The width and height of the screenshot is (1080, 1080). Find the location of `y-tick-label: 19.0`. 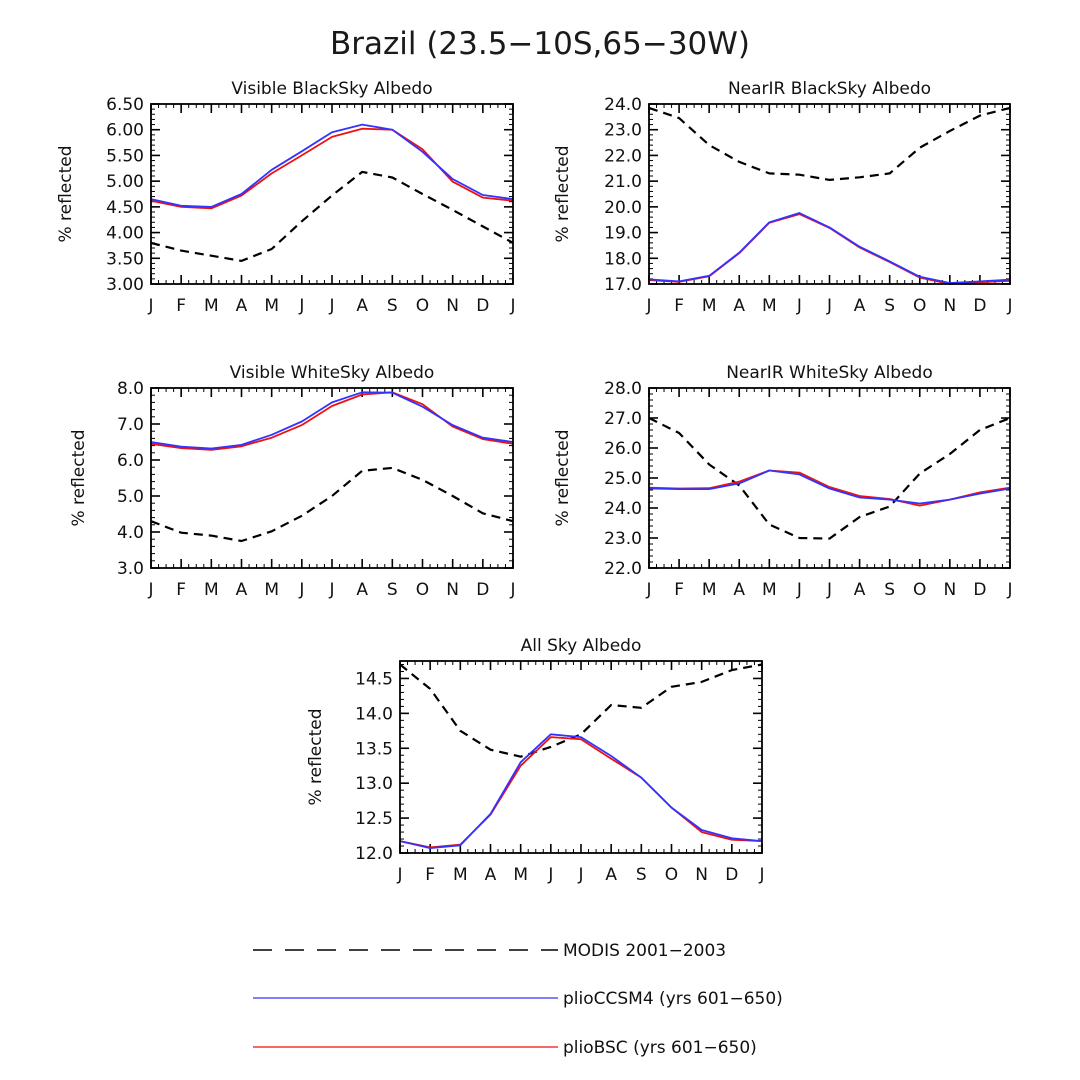

y-tick-label: 19.0 is located at coordinates (623, 234).